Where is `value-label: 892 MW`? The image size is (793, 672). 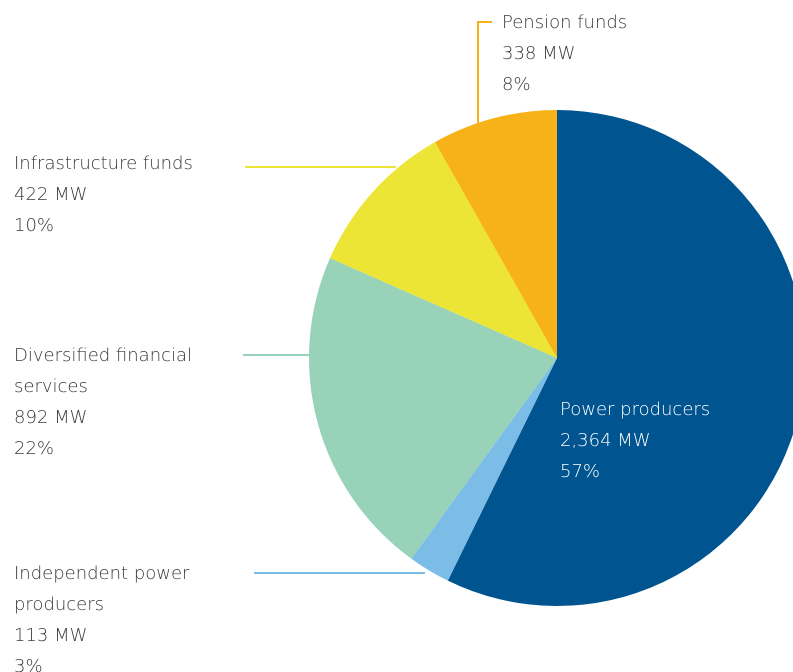
value-label: 892 MW is located at coordinates (51, 417).